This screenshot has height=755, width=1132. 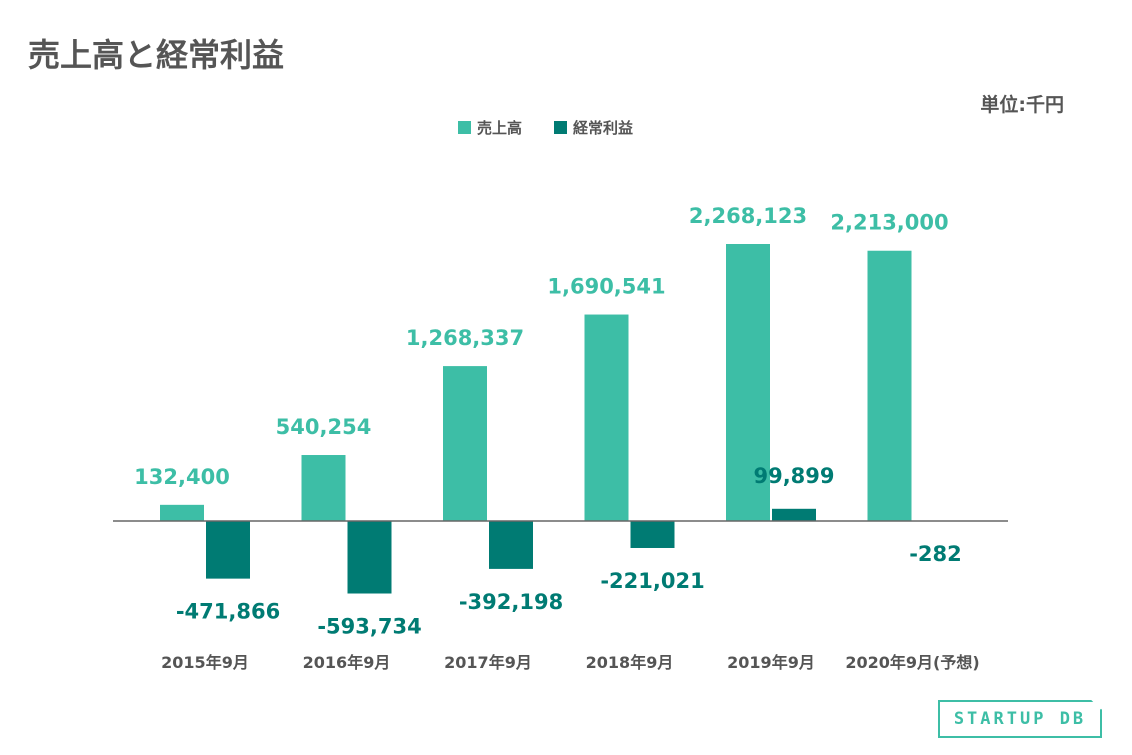 I want to click on label-sales-3: 1,690,541, so click(x=606, y=287).